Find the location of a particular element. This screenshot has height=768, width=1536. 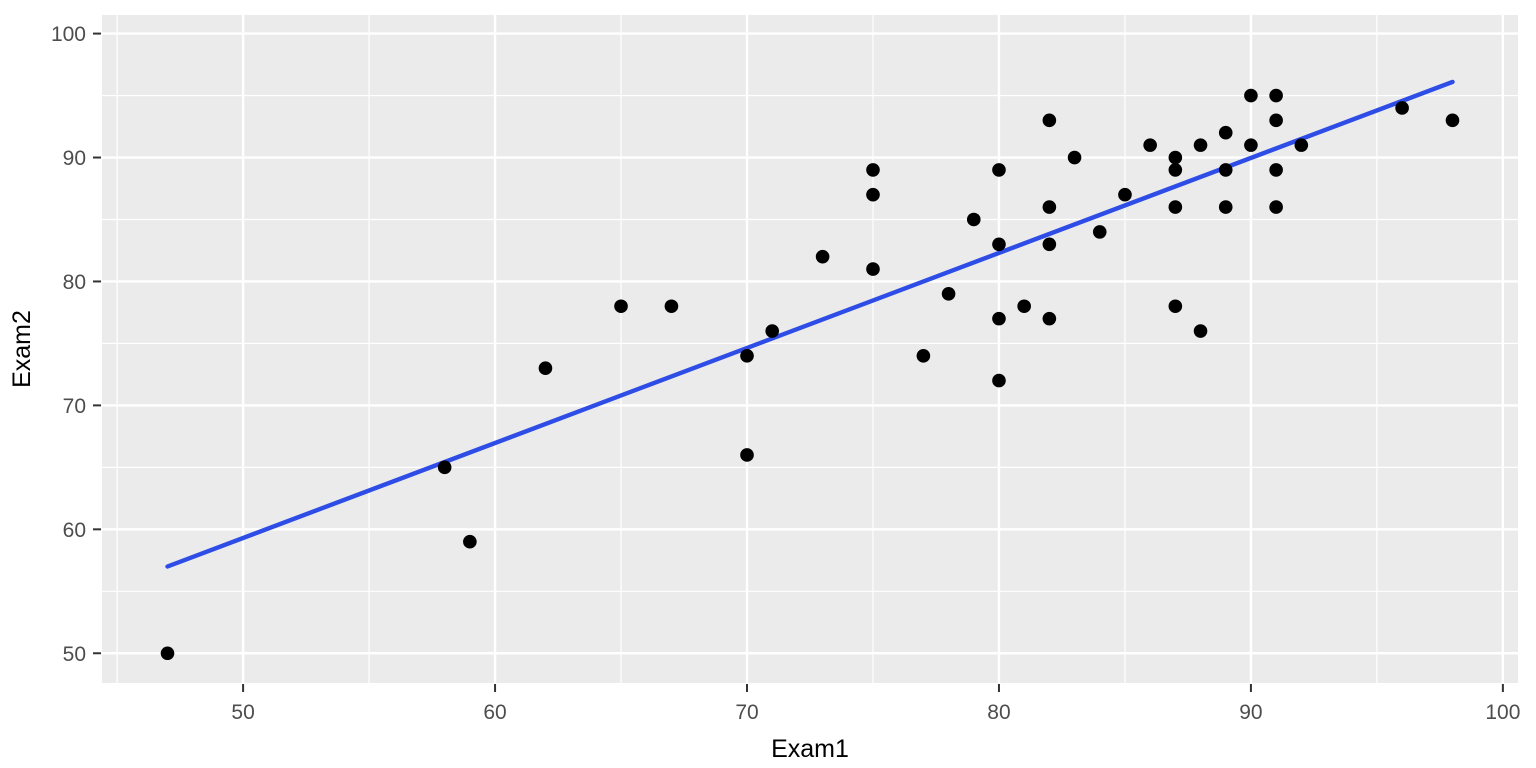

x-tick-label: 70 is located at coordinates (746, 712).